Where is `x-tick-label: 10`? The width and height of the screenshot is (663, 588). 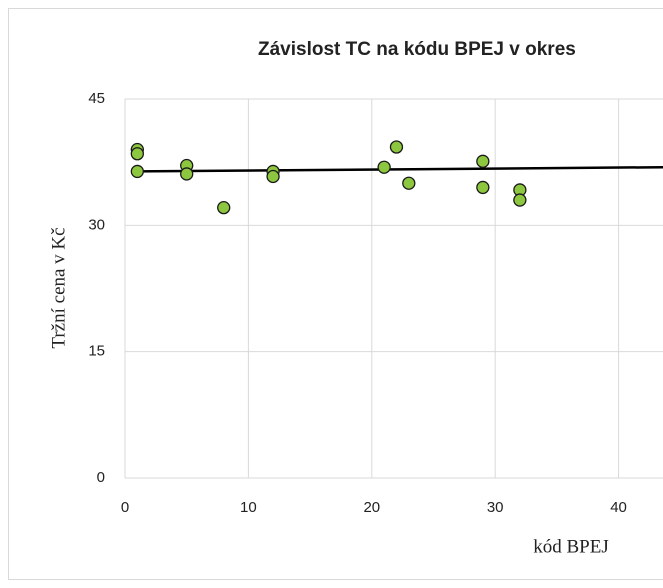
x-tick-label: 10 is located at coordinates (248, 507).